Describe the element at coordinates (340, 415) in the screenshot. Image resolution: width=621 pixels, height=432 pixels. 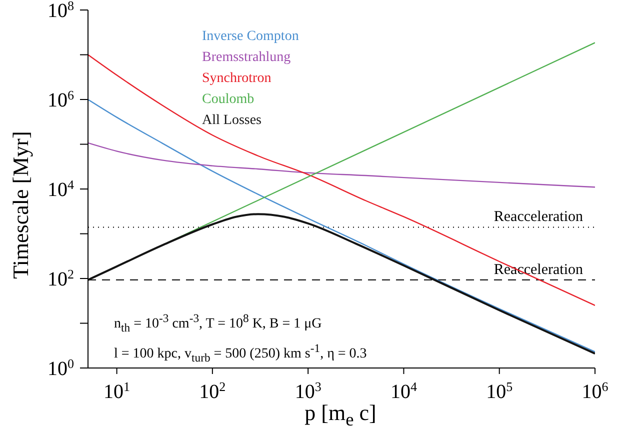
I see `x-axis-title: p [m$_{e}$ c]` at that location.